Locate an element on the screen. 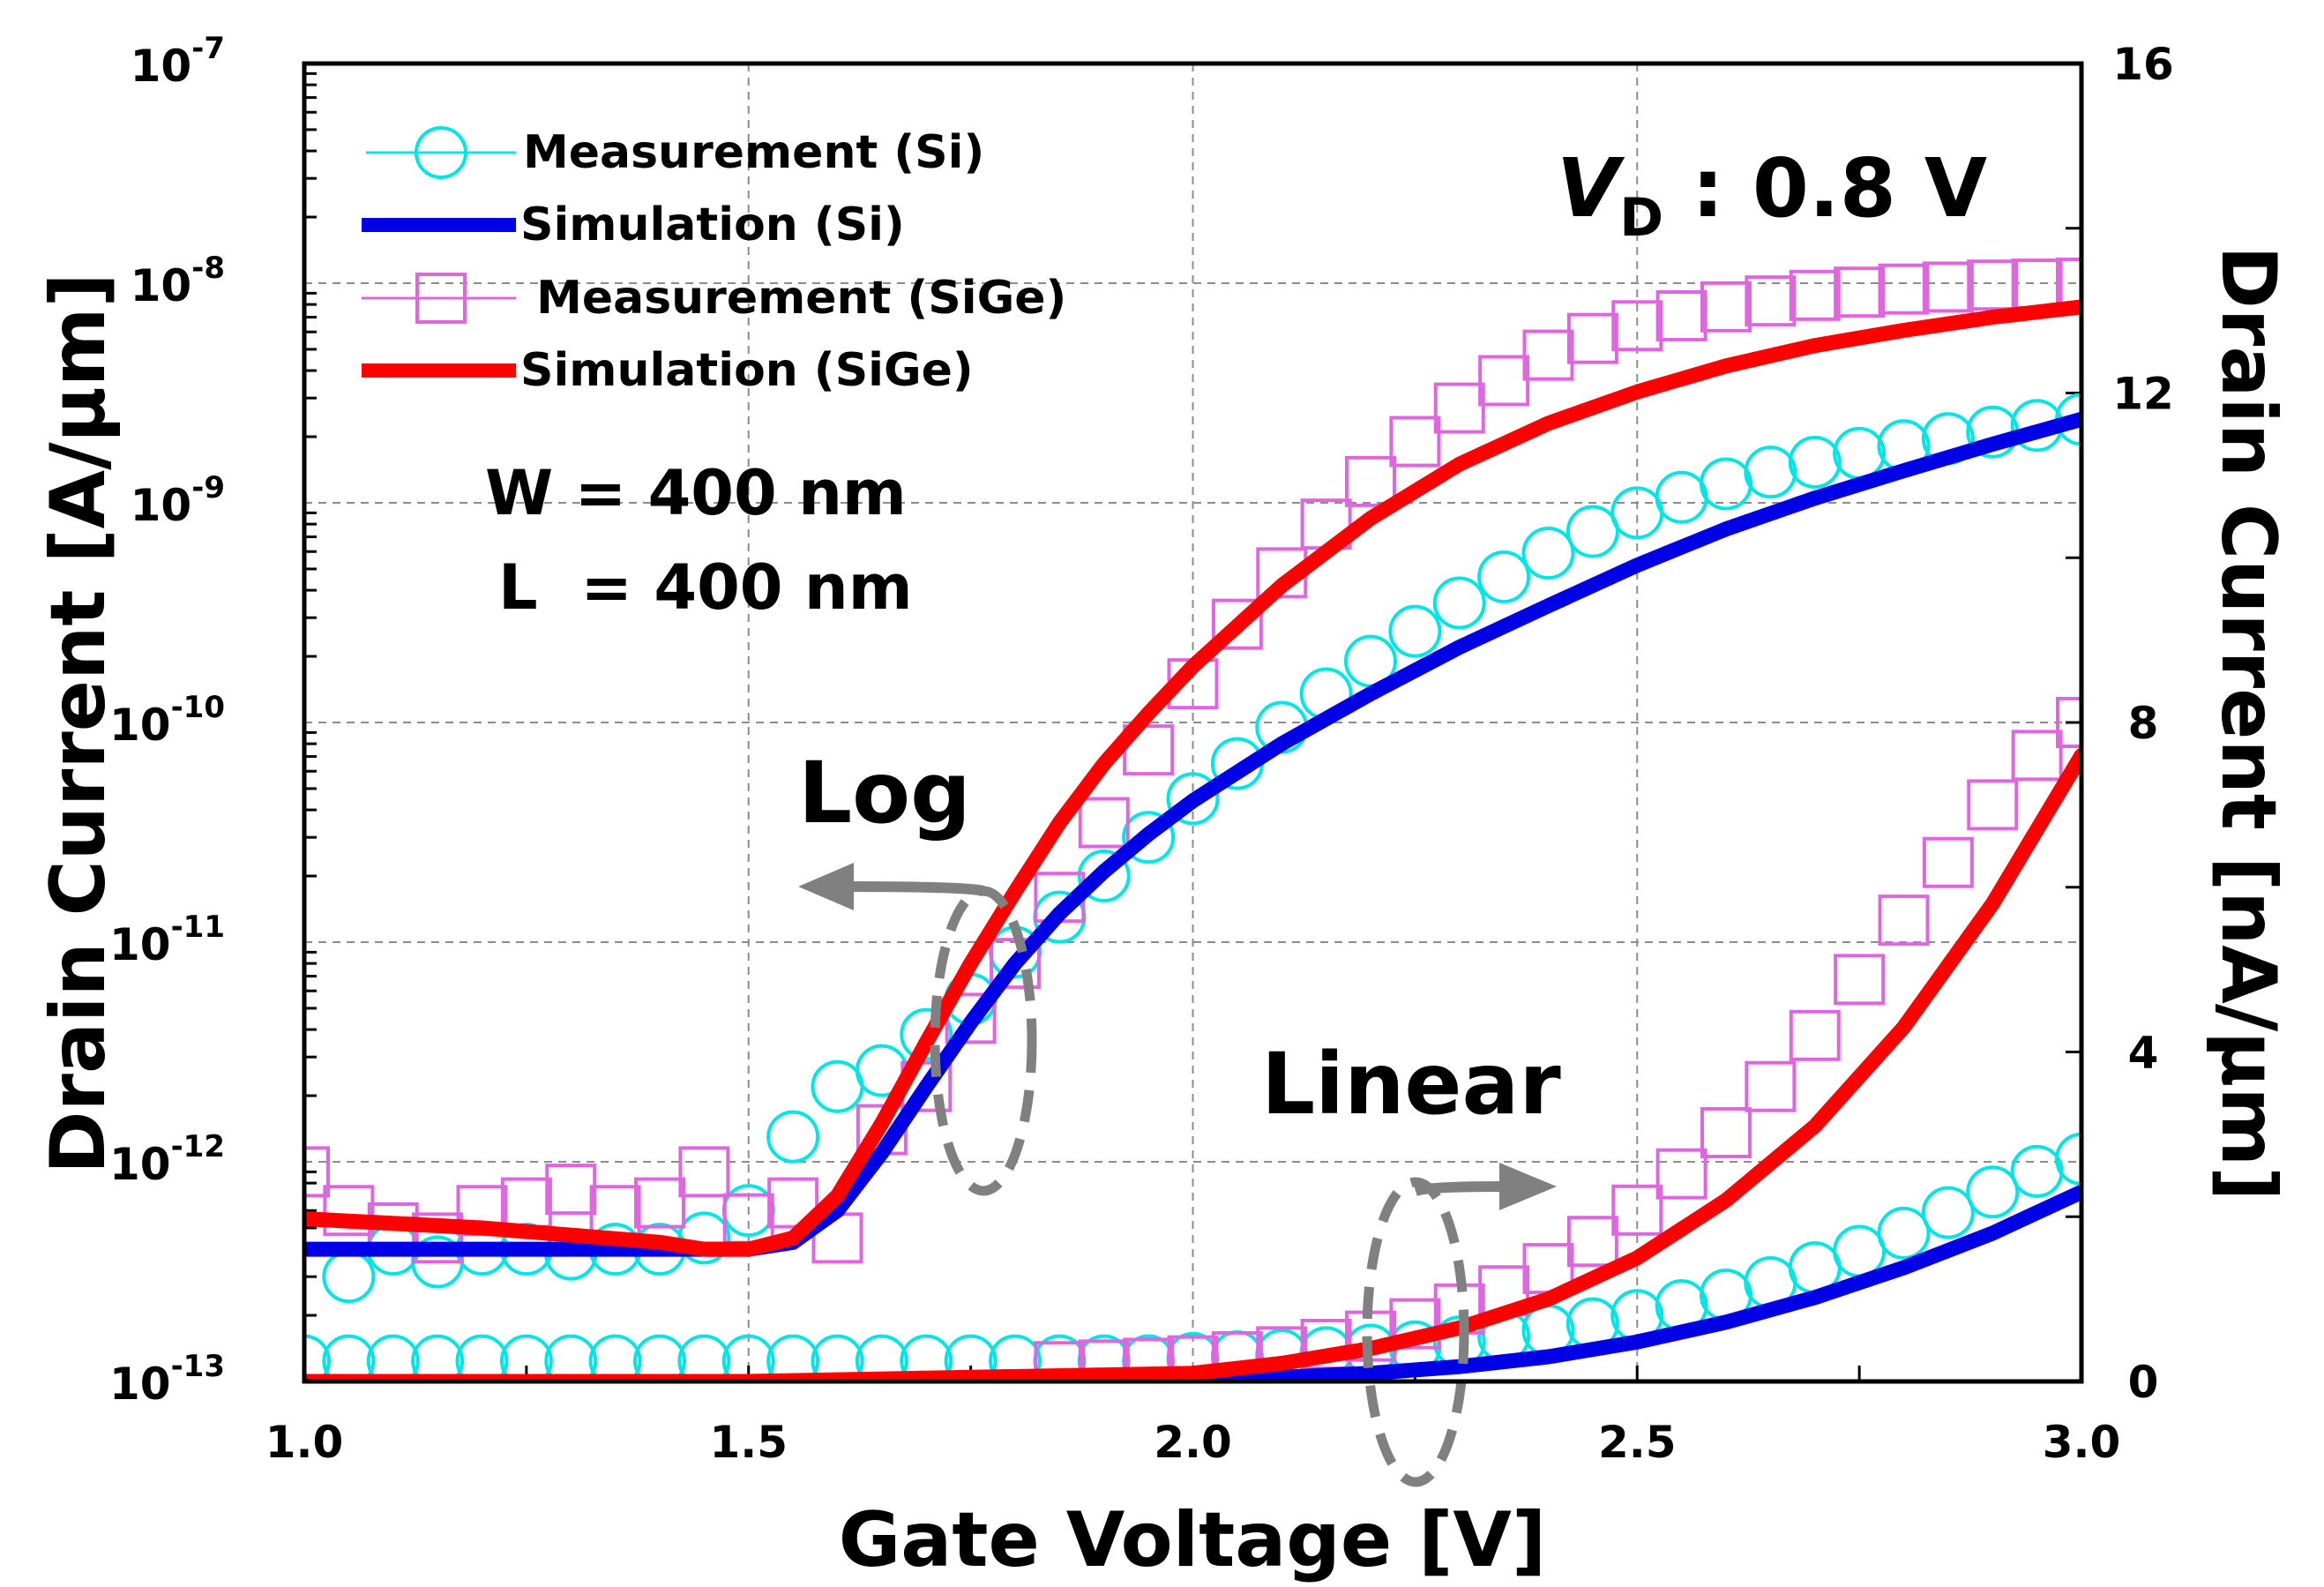 The width and height of the screenshot is (2324, 1587). y-right-tick-label: 16 is located at coordinates (2143, 65).